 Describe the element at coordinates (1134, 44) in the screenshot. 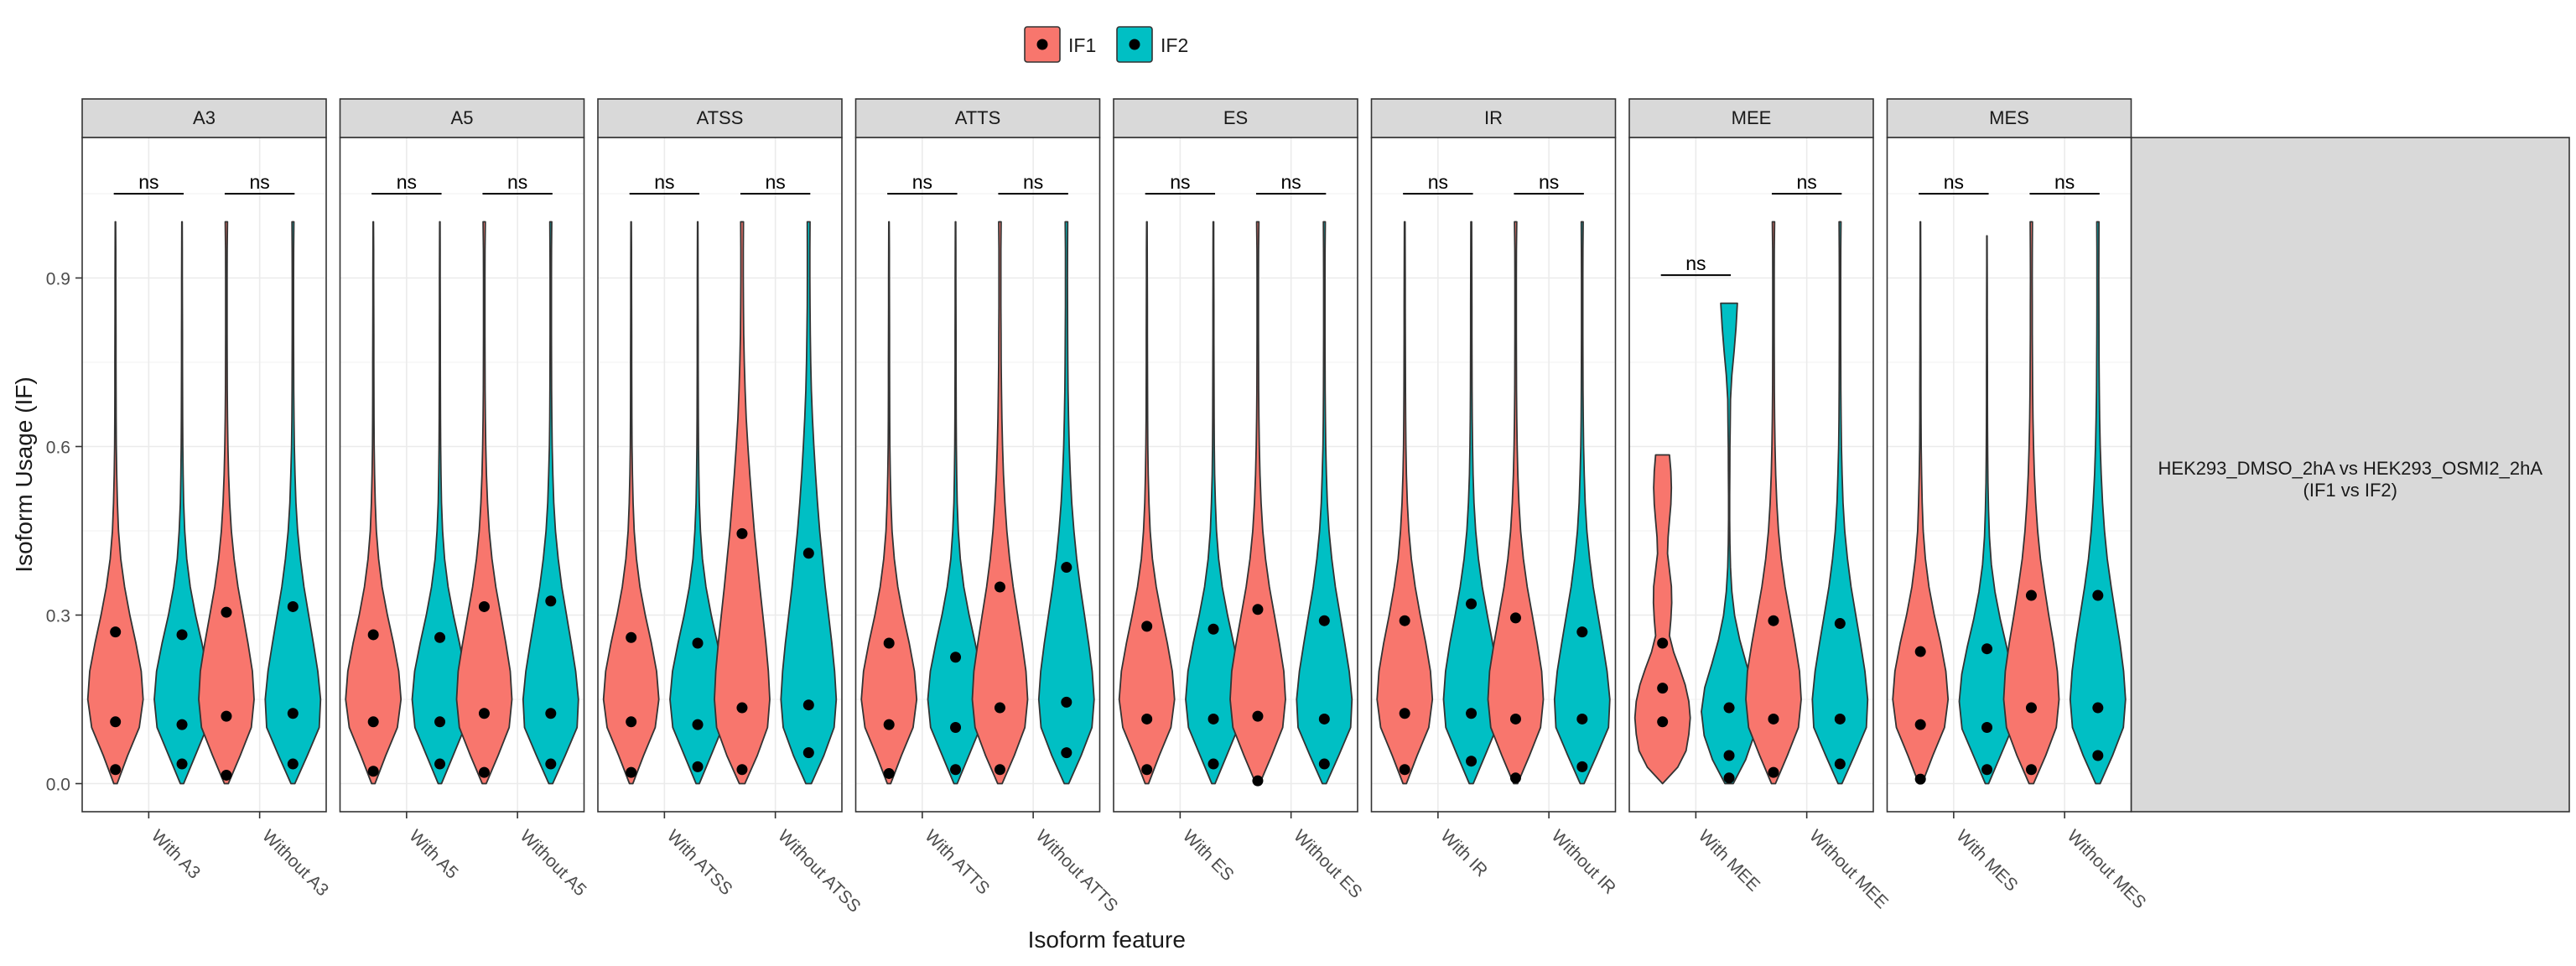

I see `legend-dot-if2` at that location.